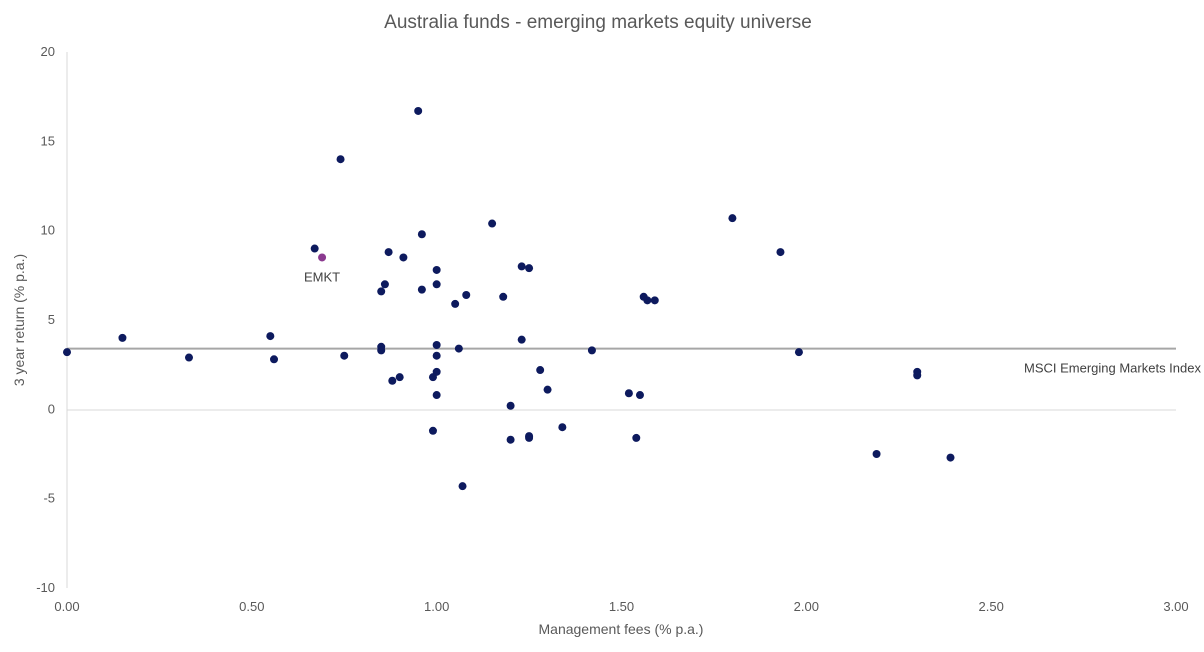  Describe the element at coordinates (322, 257) in the screenshot. I see `emkt-point` at that location.